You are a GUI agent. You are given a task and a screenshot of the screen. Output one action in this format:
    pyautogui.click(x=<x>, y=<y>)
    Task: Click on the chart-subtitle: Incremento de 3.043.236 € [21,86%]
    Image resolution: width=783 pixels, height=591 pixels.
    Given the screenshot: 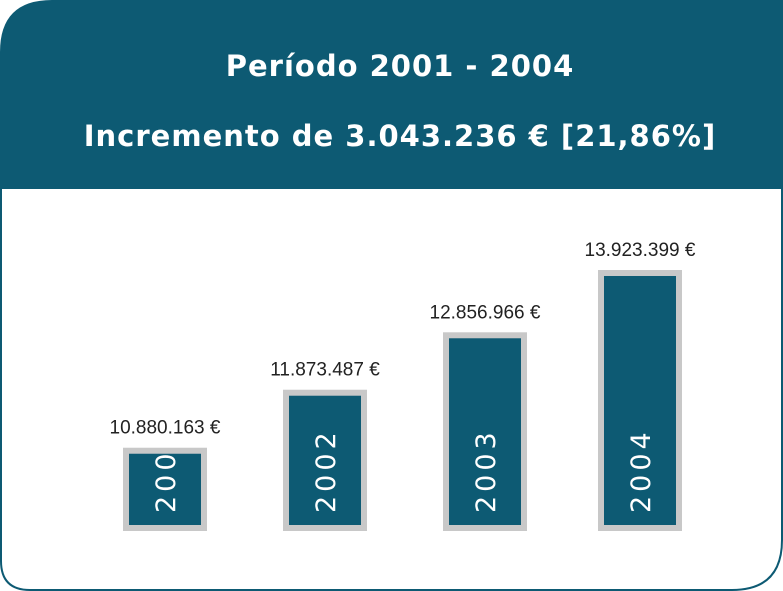 What is the action you would take?
    pyautogui.click(x=400, y=136)
    